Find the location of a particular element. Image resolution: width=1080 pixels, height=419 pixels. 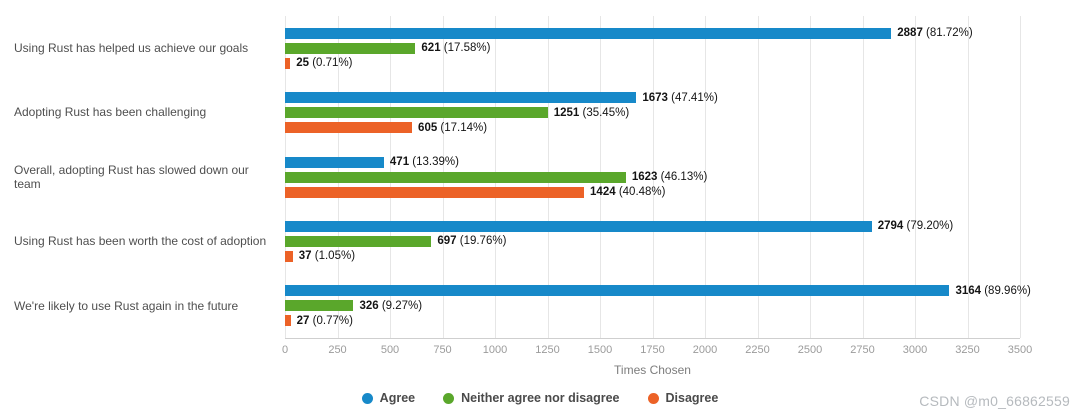

x-axis-title: Times Chosen is located at coordinates (652, 370).